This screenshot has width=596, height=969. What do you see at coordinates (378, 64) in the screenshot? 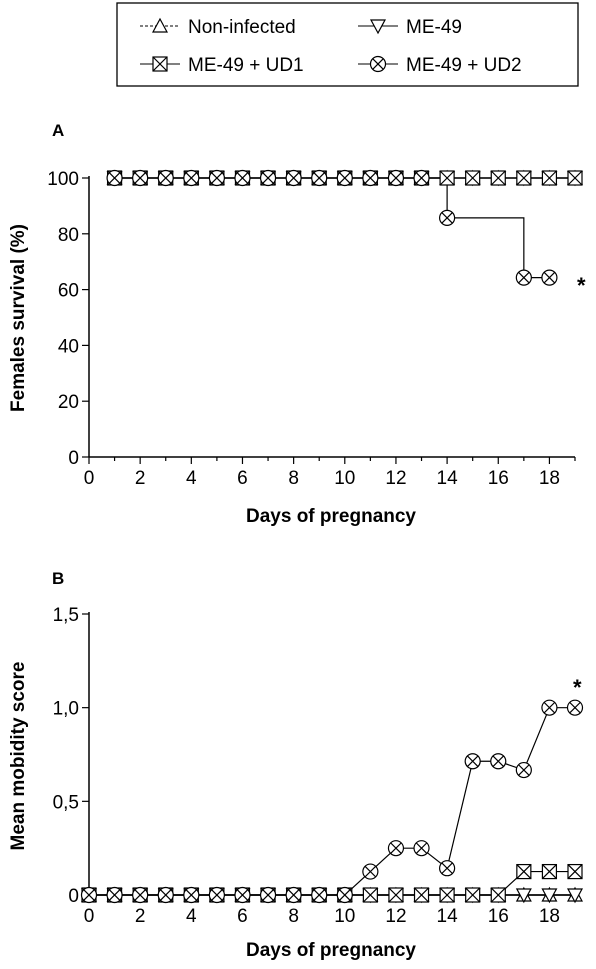
I see `circled-x-icon` at bounding box center [378, 64].